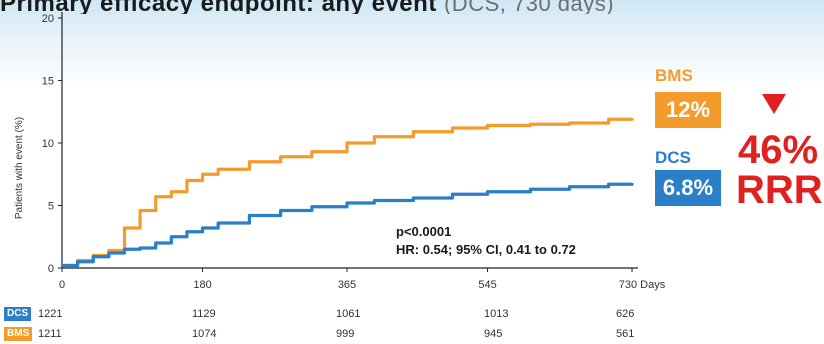 This screenshot has height=344, width=824. I want to click on x-tick-label: 730 Days, so click(642, 285).